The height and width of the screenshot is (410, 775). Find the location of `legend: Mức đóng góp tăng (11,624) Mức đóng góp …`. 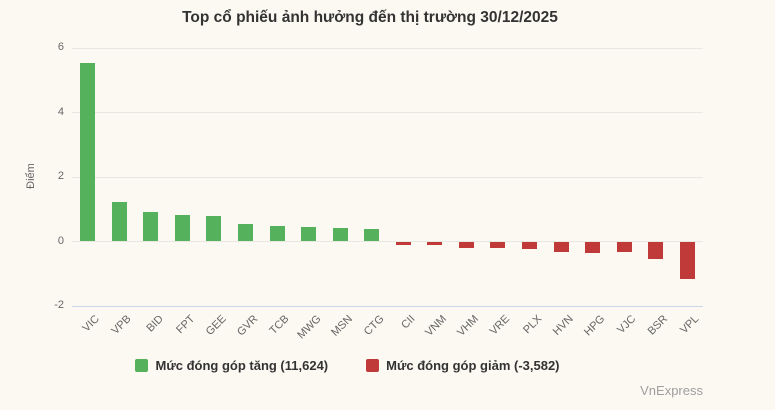

legend: Mức đóng góp tăng (11,624) Mức đóng góp … is located at coordinates (387, 365).